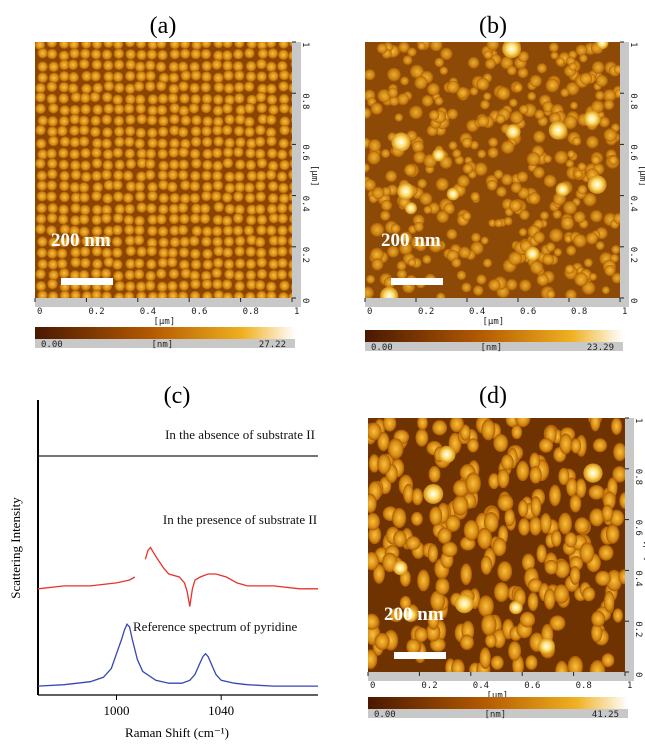 This screenshot has width=645, height=744. What do you see at coordinates (414, 614) in the screenshot?
I see `scale-bar-label: 200 nm` at bounding box center [414, 614].